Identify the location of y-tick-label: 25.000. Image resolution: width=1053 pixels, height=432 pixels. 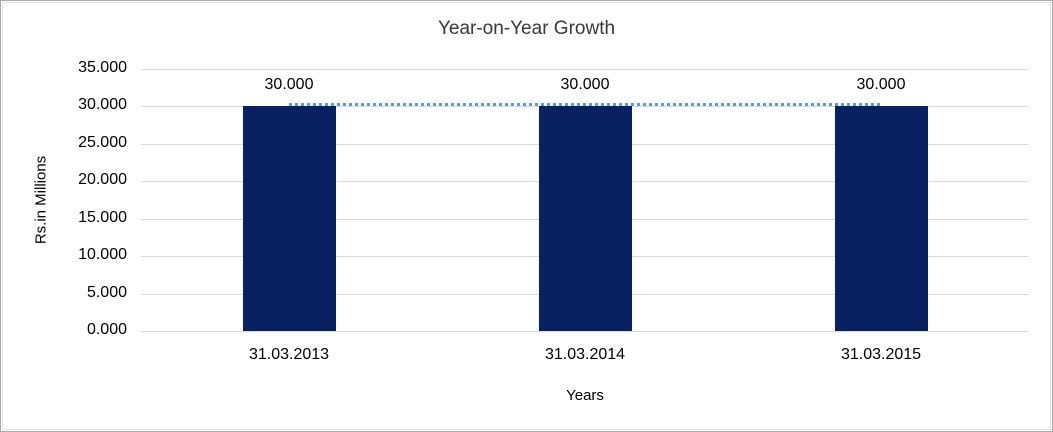
(102, 142).